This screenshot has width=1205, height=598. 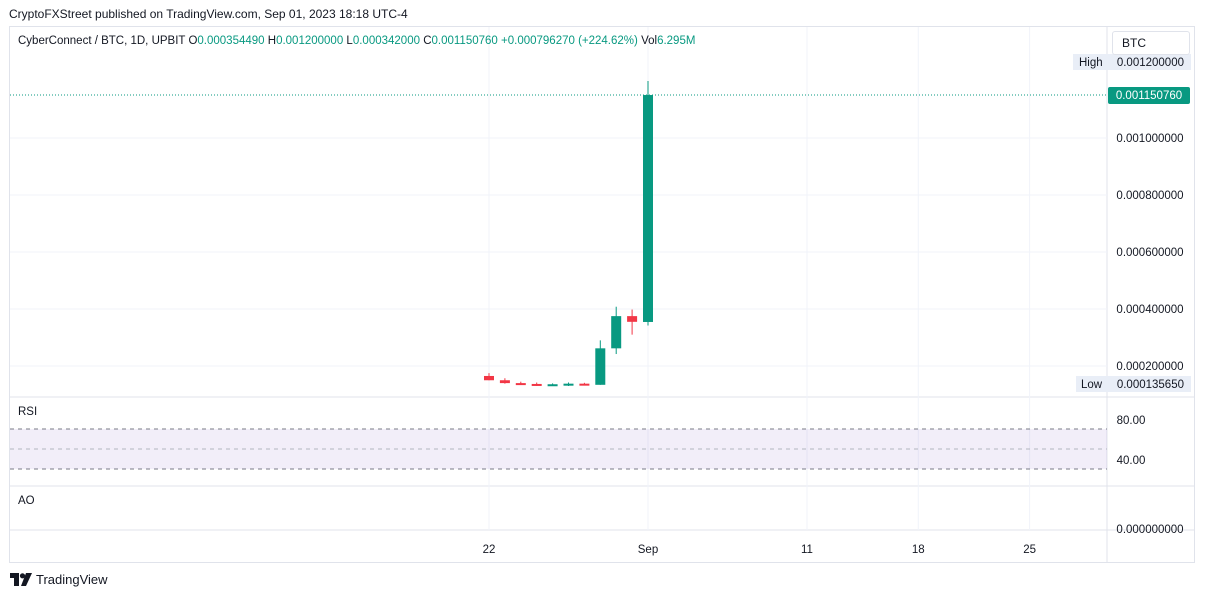 What do you see at coordinates (1149, 367) in the screenshot?
I see `price-tick-label: 0.000200000` at bounding box center [1149, 367].